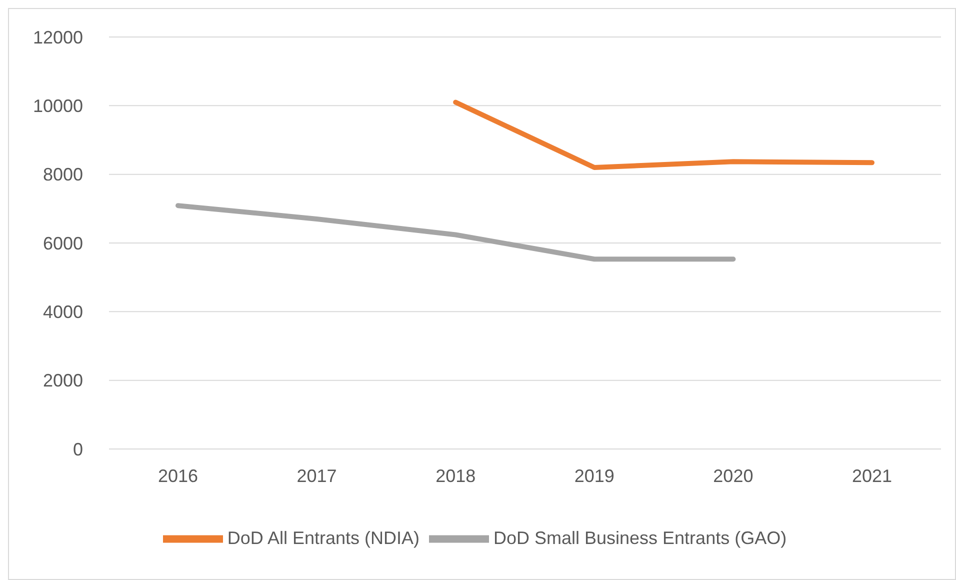 The width and height of the screenshot is (956, 580). What do you see at coordinates (178, 476) in the screenshot?
I see `x-tick-label: 2016` at bounding box center [178, 476].